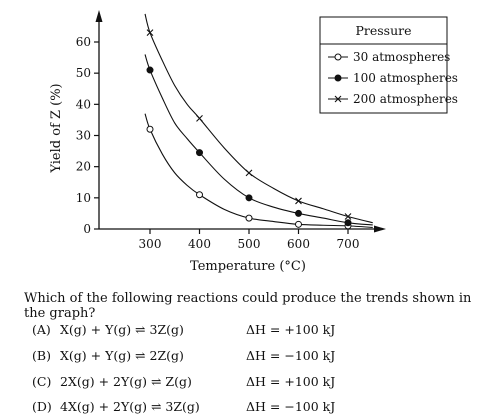  I want to click on option-d-label: (D), so click(42, 406).